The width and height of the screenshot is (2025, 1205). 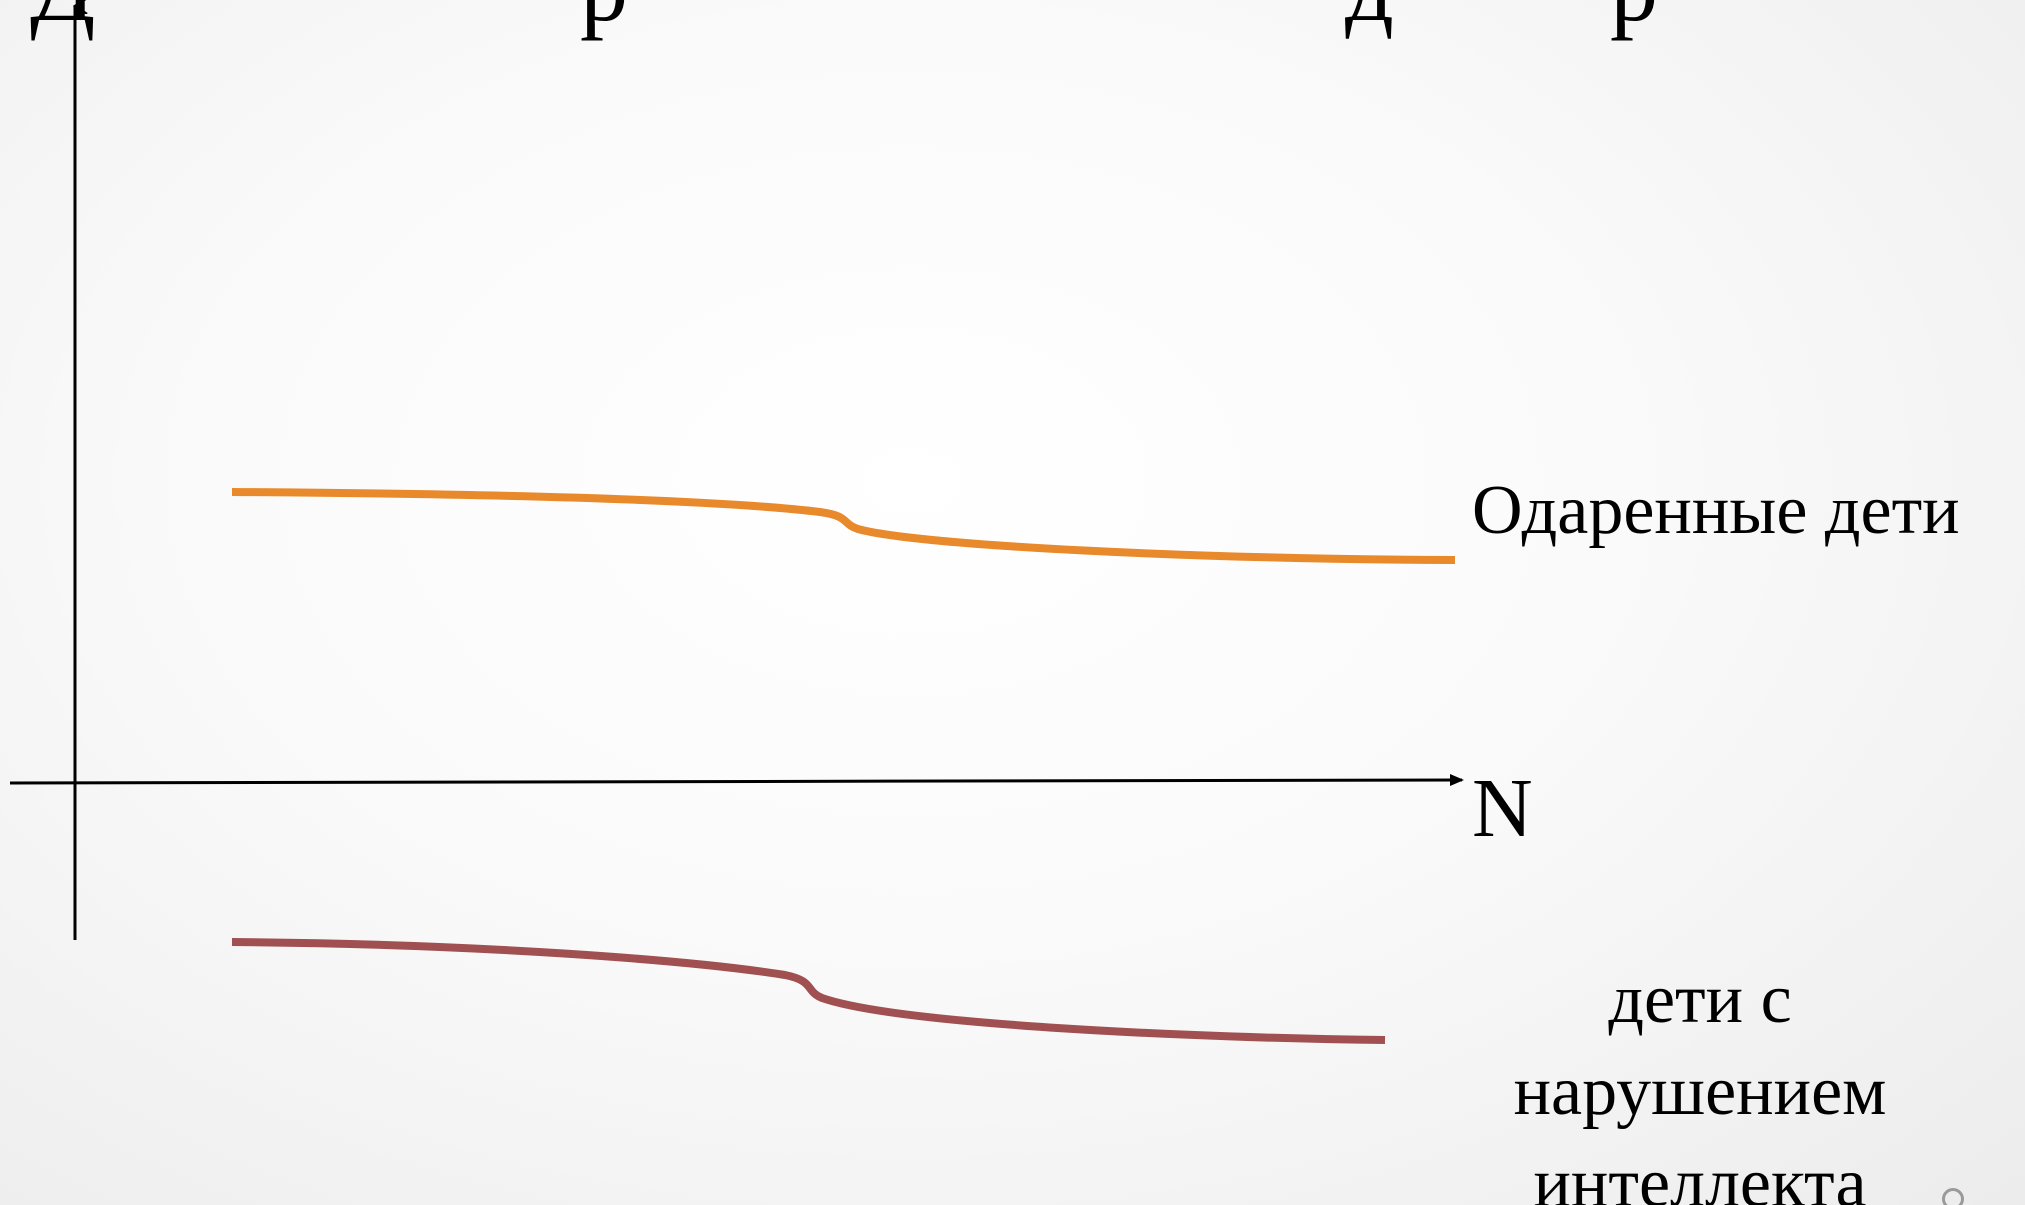 I want to click on x-axis, so click(x=736, y=780).